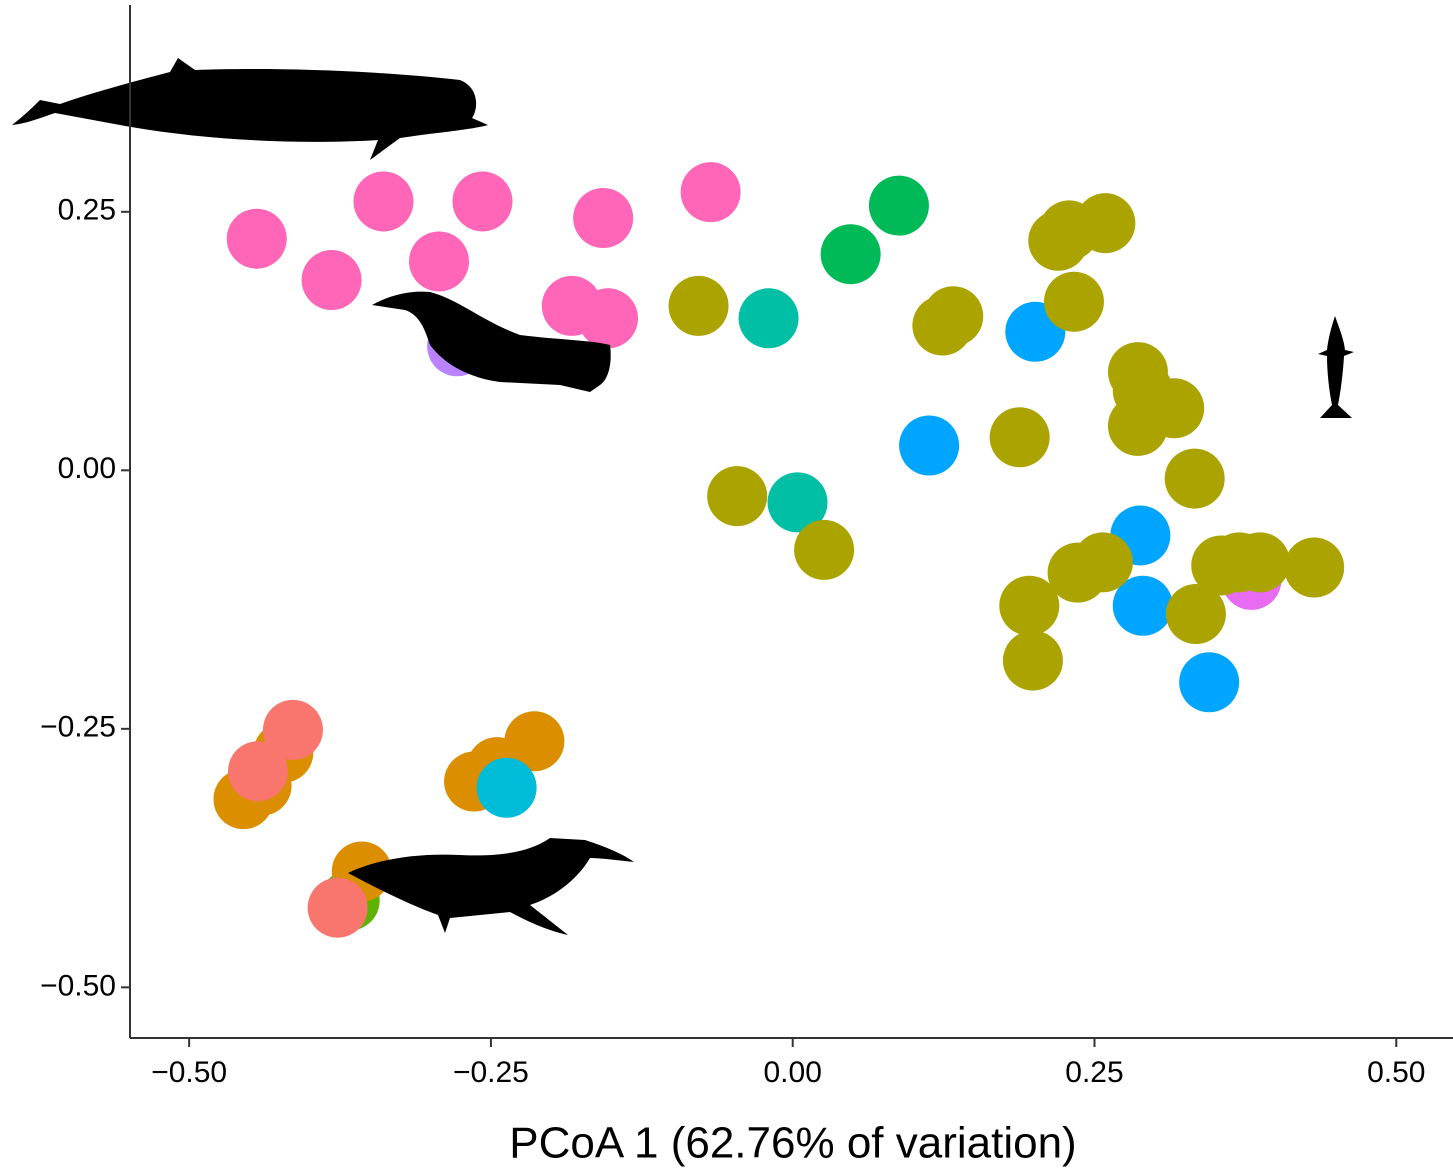 This screenshot has width=1453, height=1173. I want to click on x-axis-label: PCoA 1 (62.76% of variation), so click(792, 1143).